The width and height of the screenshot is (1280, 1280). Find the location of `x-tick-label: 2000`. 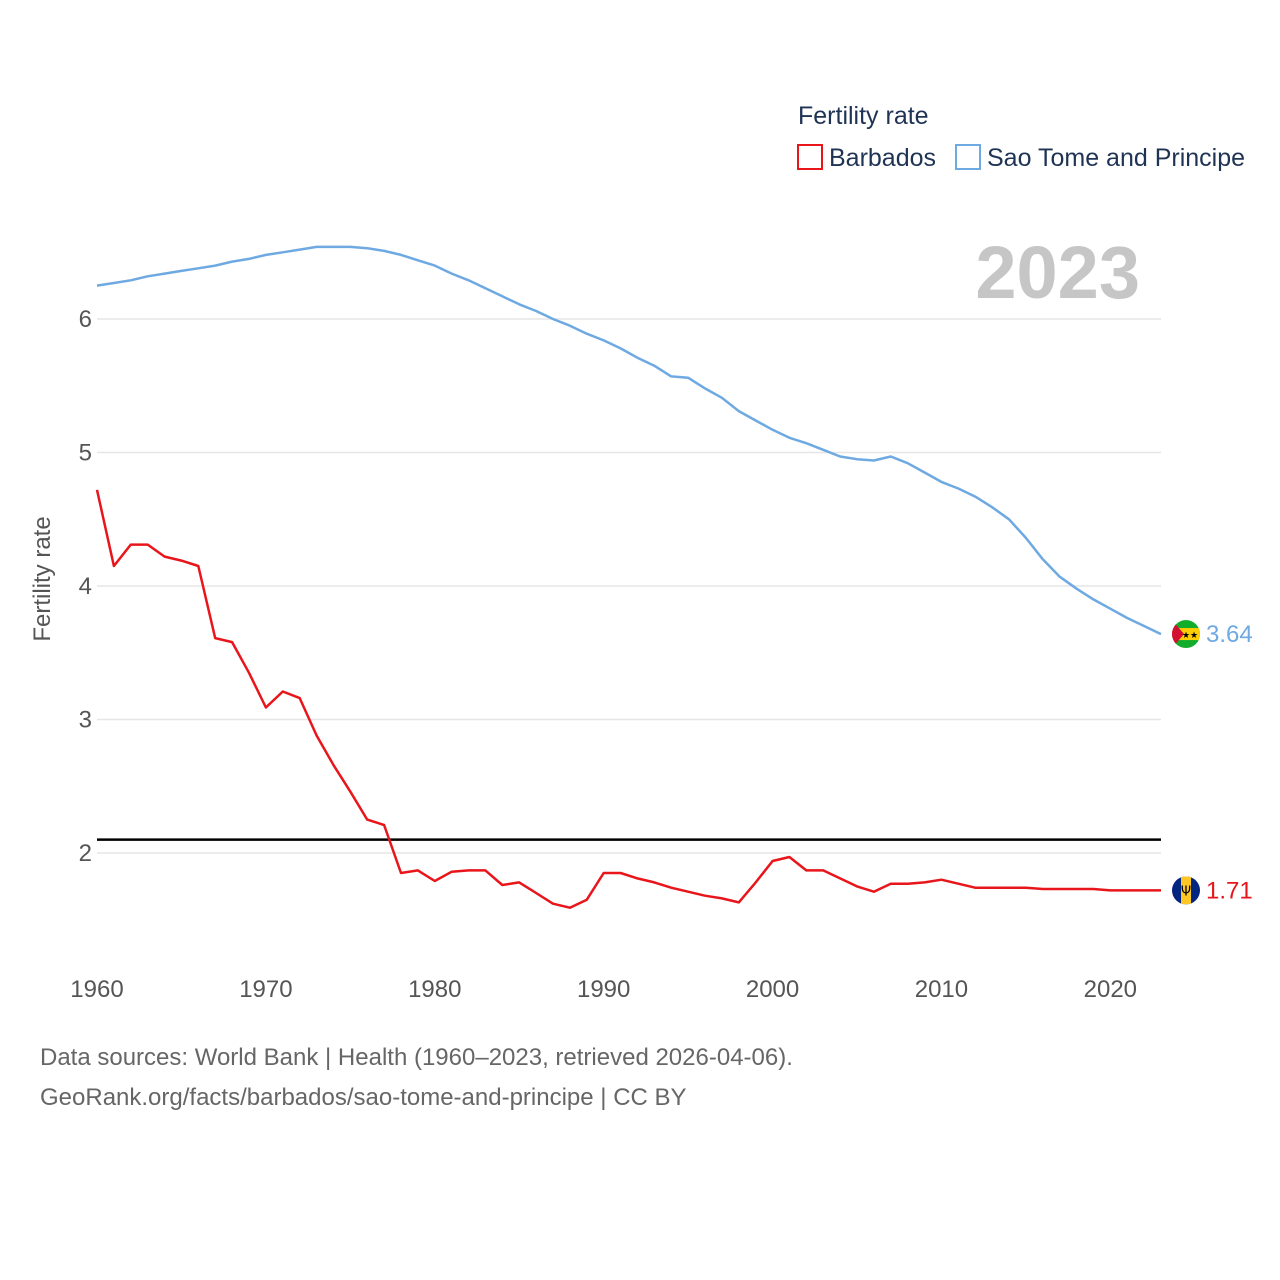

x-tick-label: 2000 is located at coordinates (772, 989).